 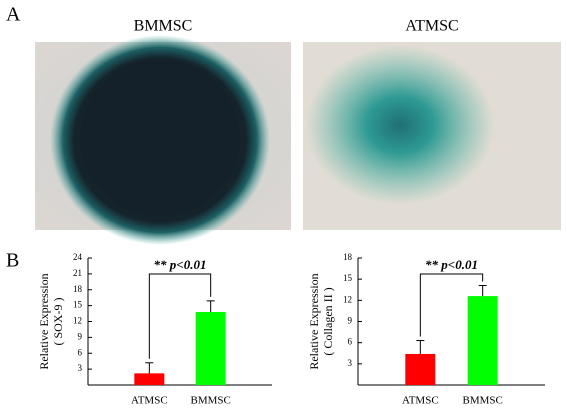 What do you see at coordinates (328, 321) in the screenshot?
I see `y-axis-label: ( Collagen II )` at bounding box center [328, 321].